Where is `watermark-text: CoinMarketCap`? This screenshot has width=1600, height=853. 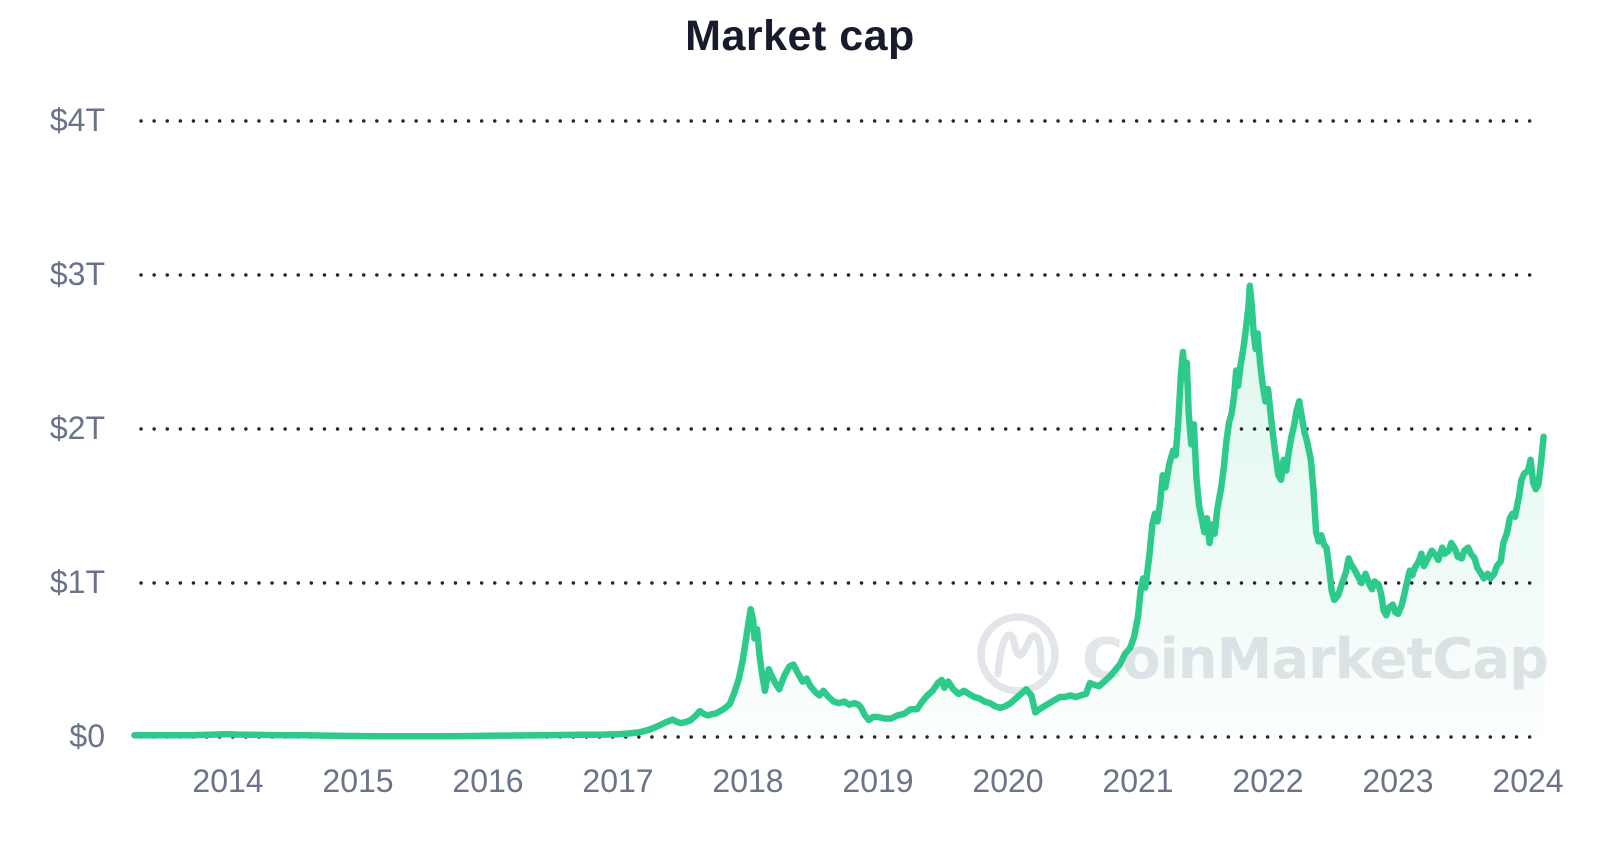 watermark-text: CoinMarketCap is located at coordinates (1315, 659).